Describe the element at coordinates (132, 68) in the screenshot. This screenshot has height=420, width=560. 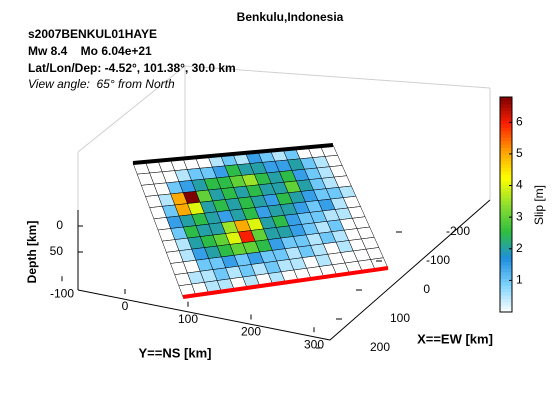
I see `subtitle: Lat/Lon/Dep: -4.52°, 101.38°, 30.0 km` at that location.